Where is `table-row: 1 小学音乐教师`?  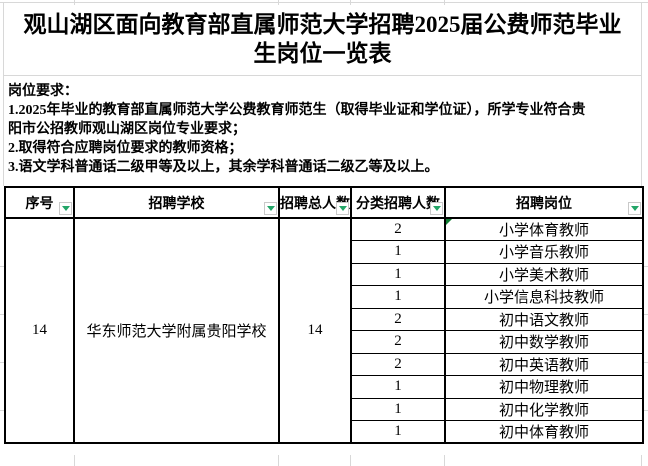
table-row: 1 小学音乐教师 is located at coordinates (324, 252).